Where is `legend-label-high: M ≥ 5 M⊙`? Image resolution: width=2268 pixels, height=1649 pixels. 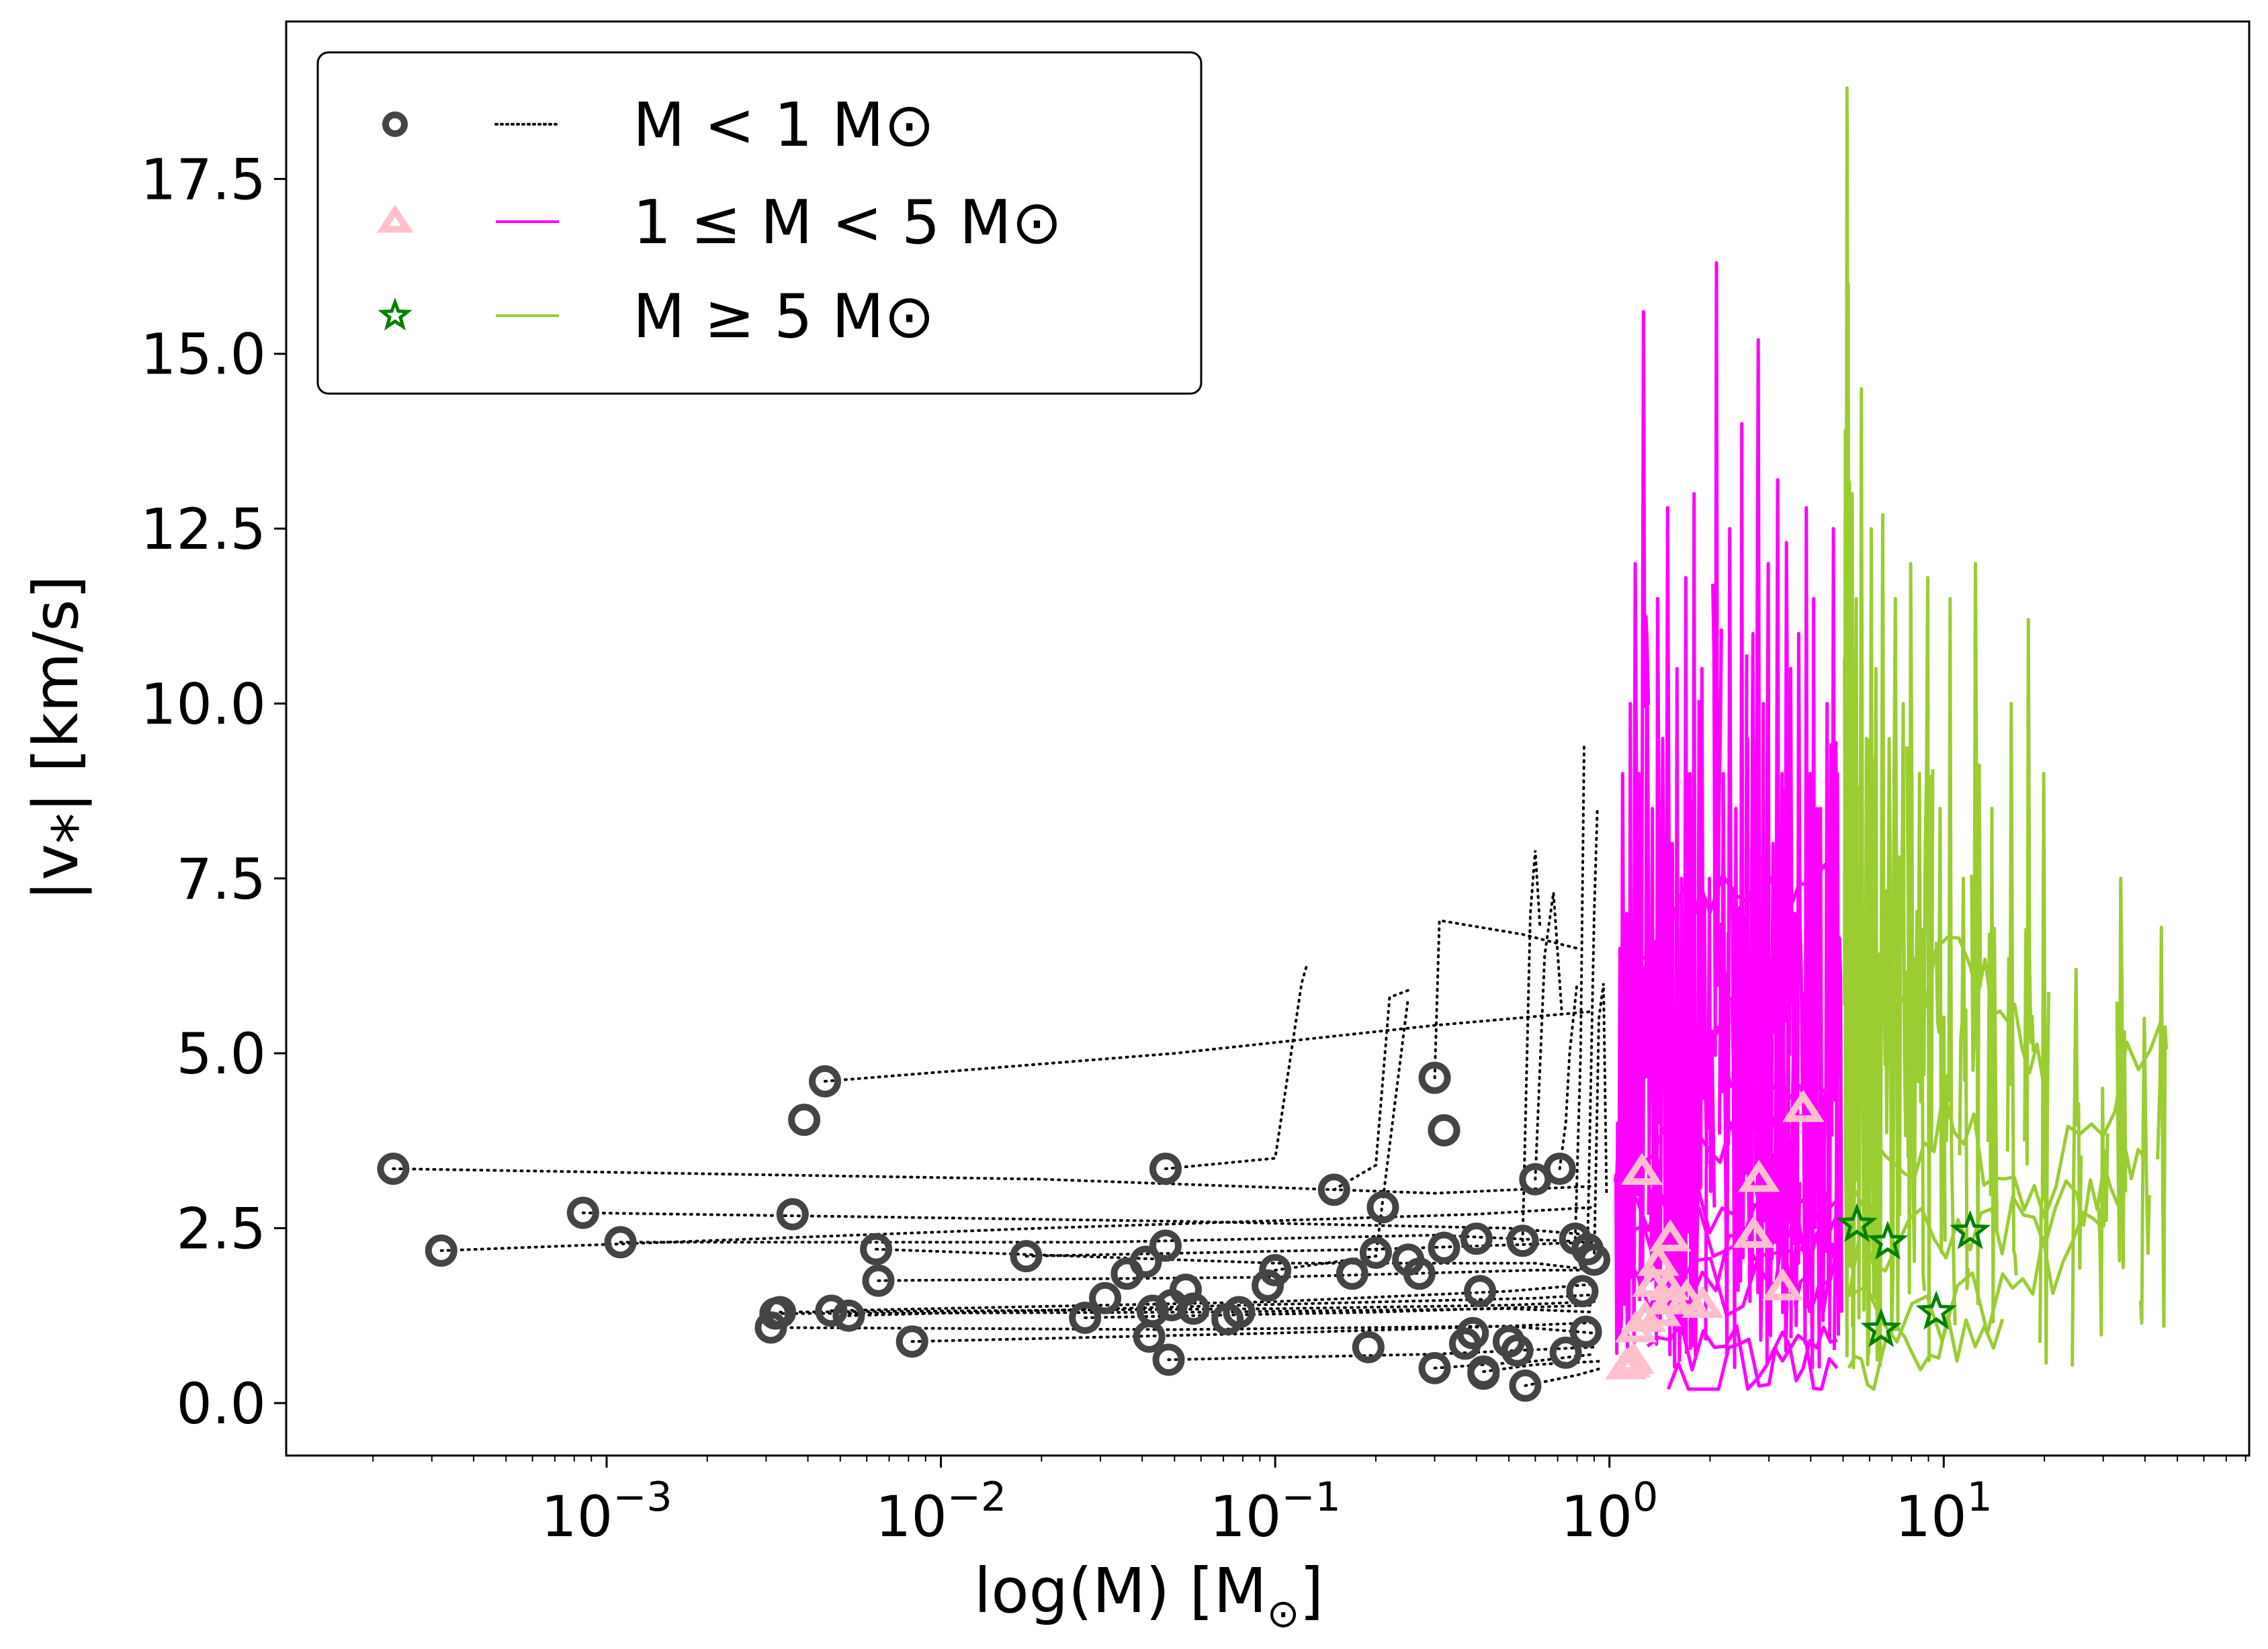 legend-label-high: M ≥ 5 M⊙ is located at coordinates (783, 316).